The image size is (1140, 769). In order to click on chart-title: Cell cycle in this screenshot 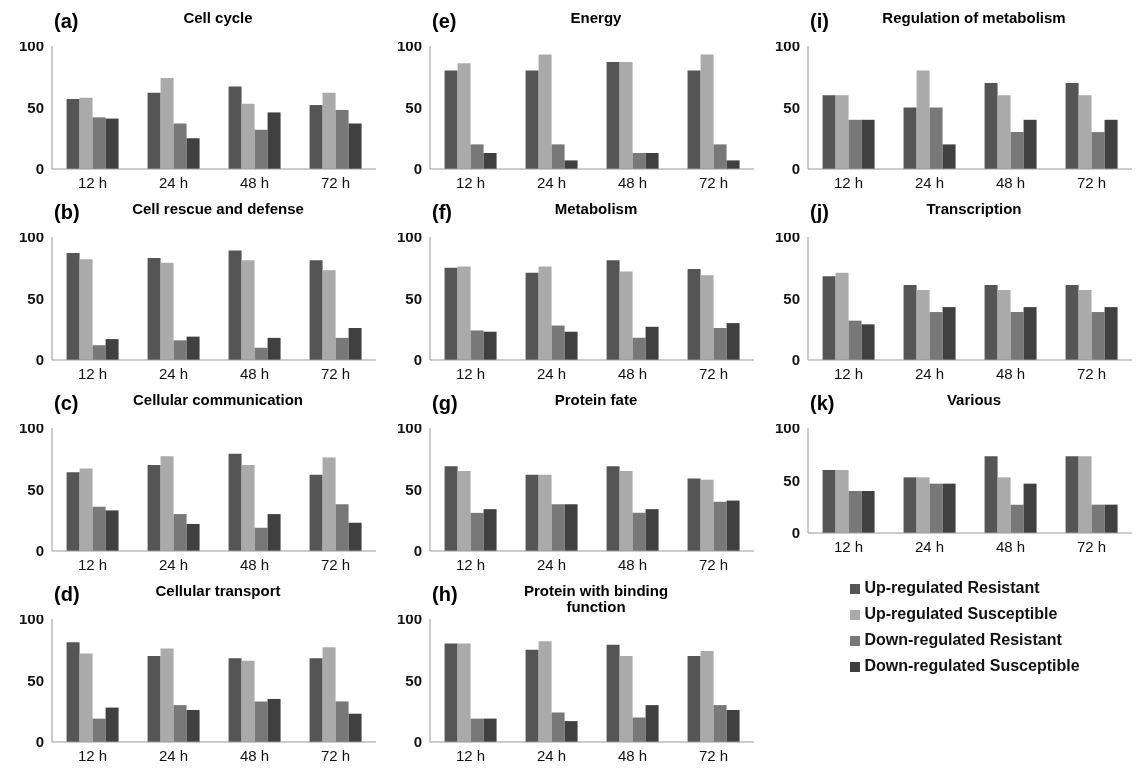, I will do `click(218, 17)`.